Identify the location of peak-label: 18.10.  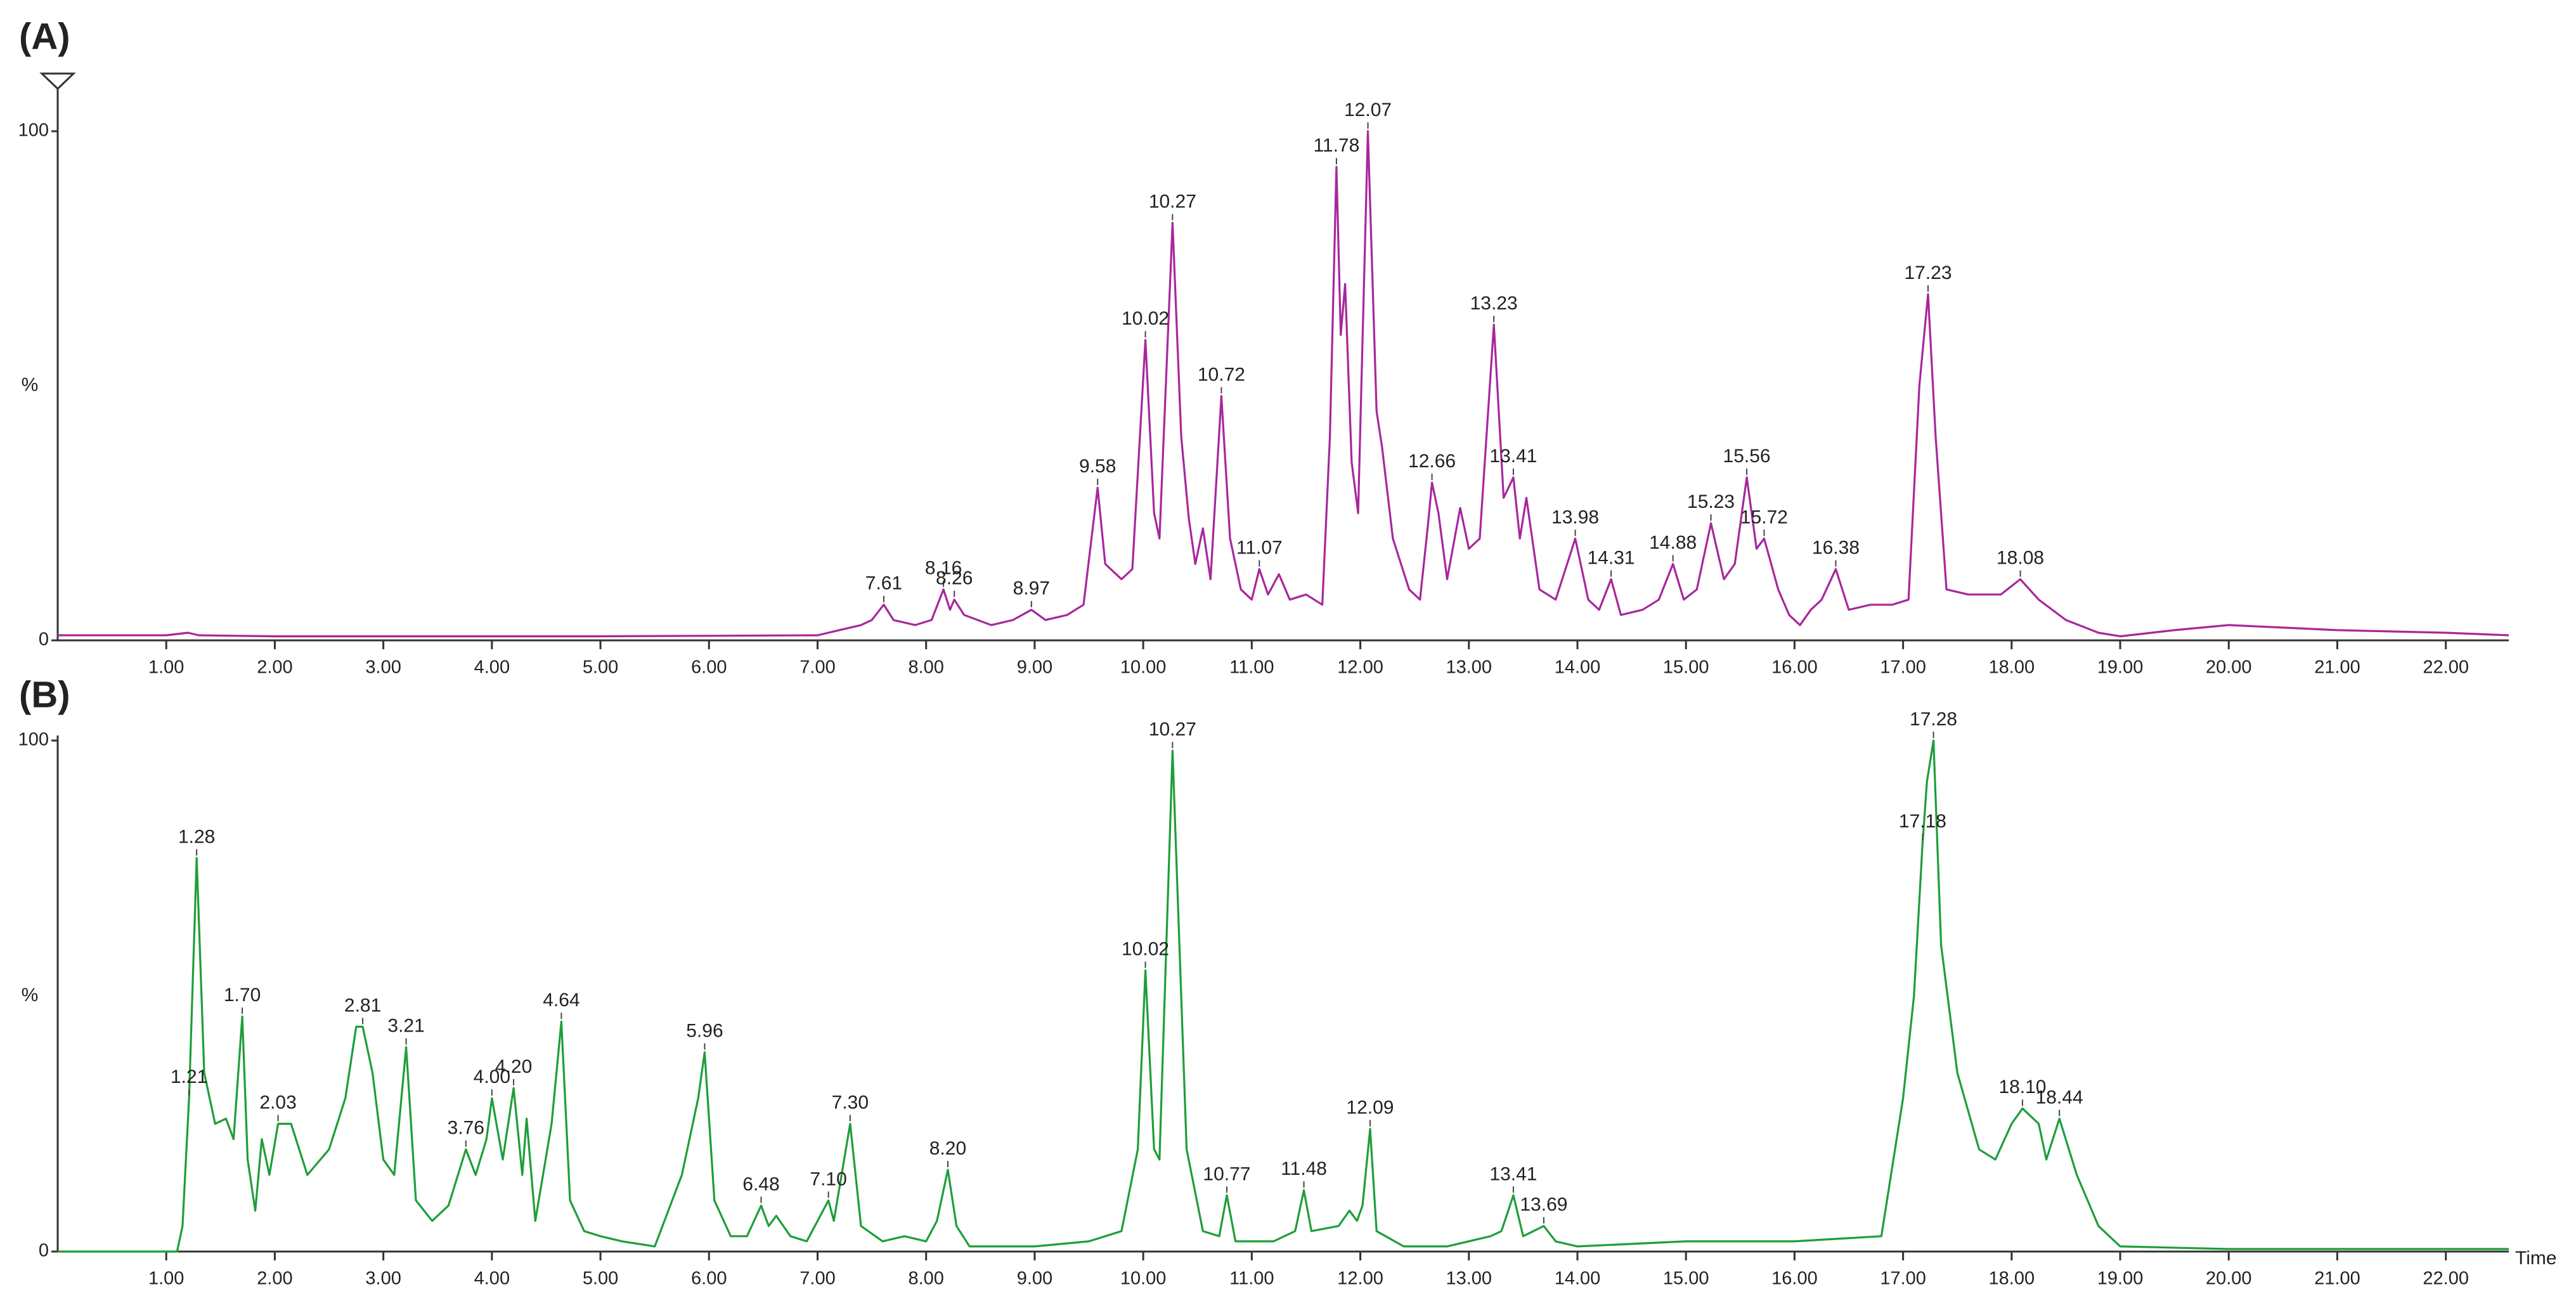
(2022, 1087).